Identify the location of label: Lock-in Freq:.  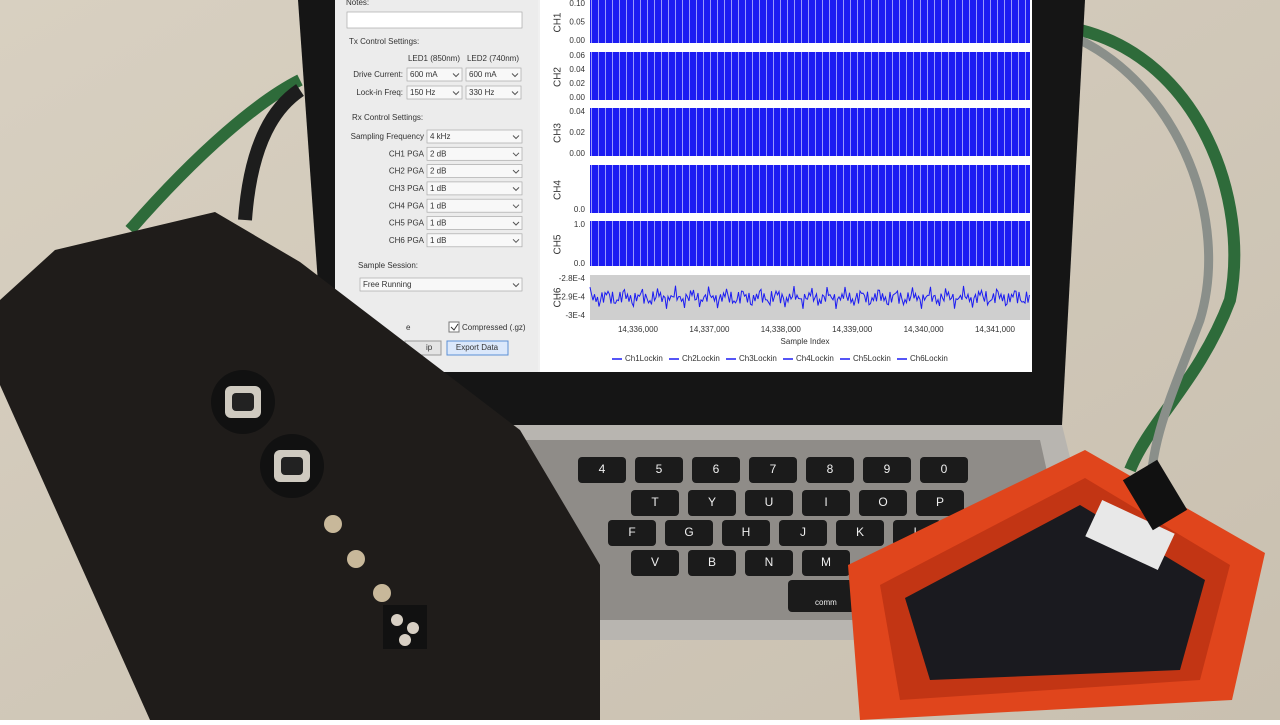
(379, 92).